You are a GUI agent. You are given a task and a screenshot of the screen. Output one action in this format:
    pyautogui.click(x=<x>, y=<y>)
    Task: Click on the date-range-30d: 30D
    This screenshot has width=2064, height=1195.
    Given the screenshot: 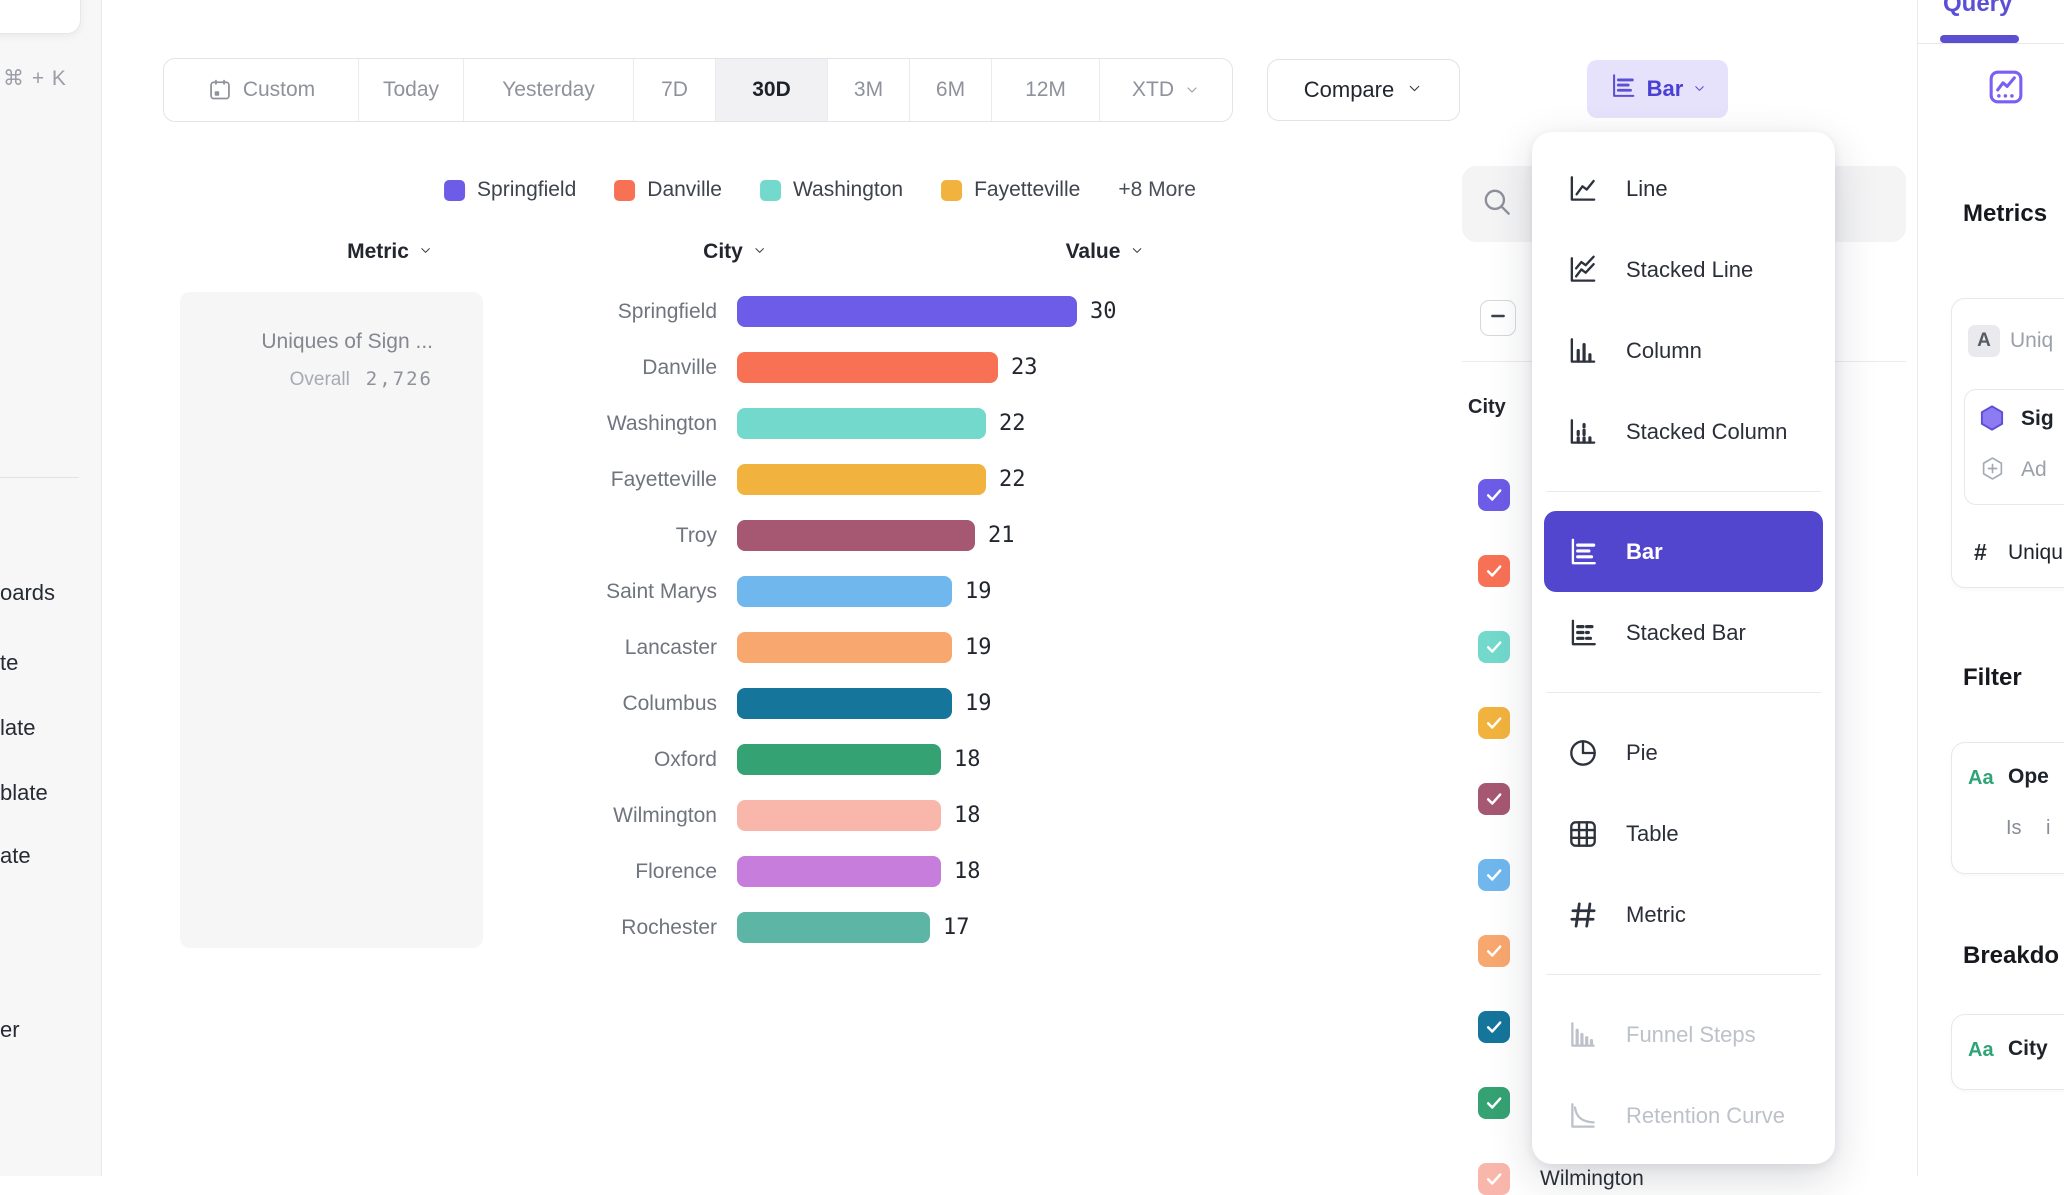 What is the action you would take?
    pyautogui.click(x=772, y=90)
    